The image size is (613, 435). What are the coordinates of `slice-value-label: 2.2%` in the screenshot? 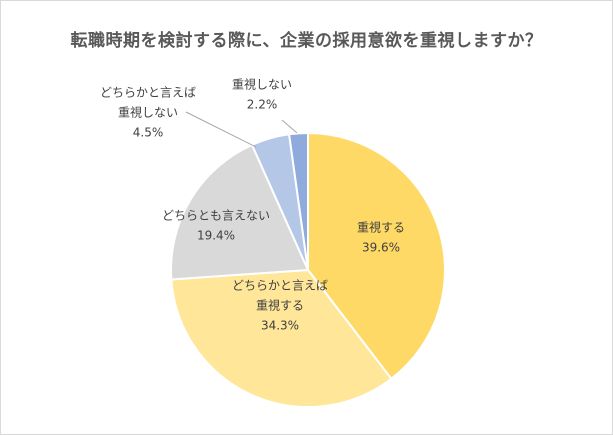 It's located at (262, 105).